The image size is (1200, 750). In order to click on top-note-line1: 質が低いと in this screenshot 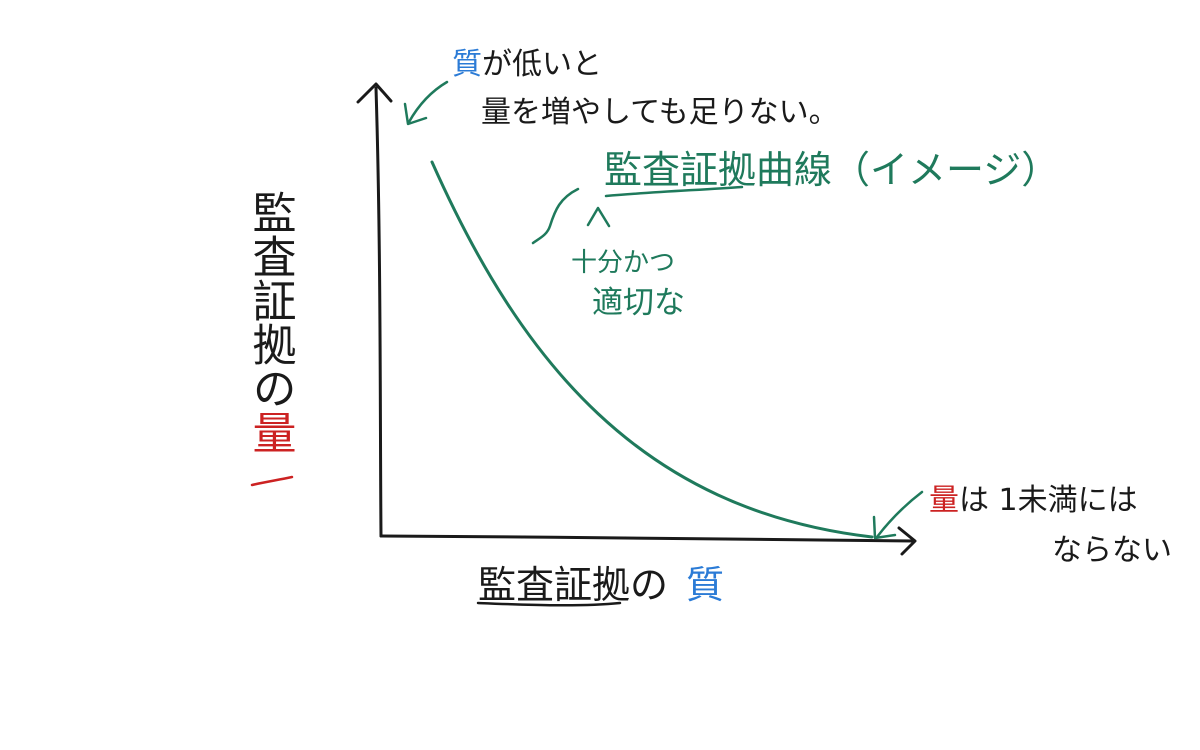, I will do `click(527, 64)`.